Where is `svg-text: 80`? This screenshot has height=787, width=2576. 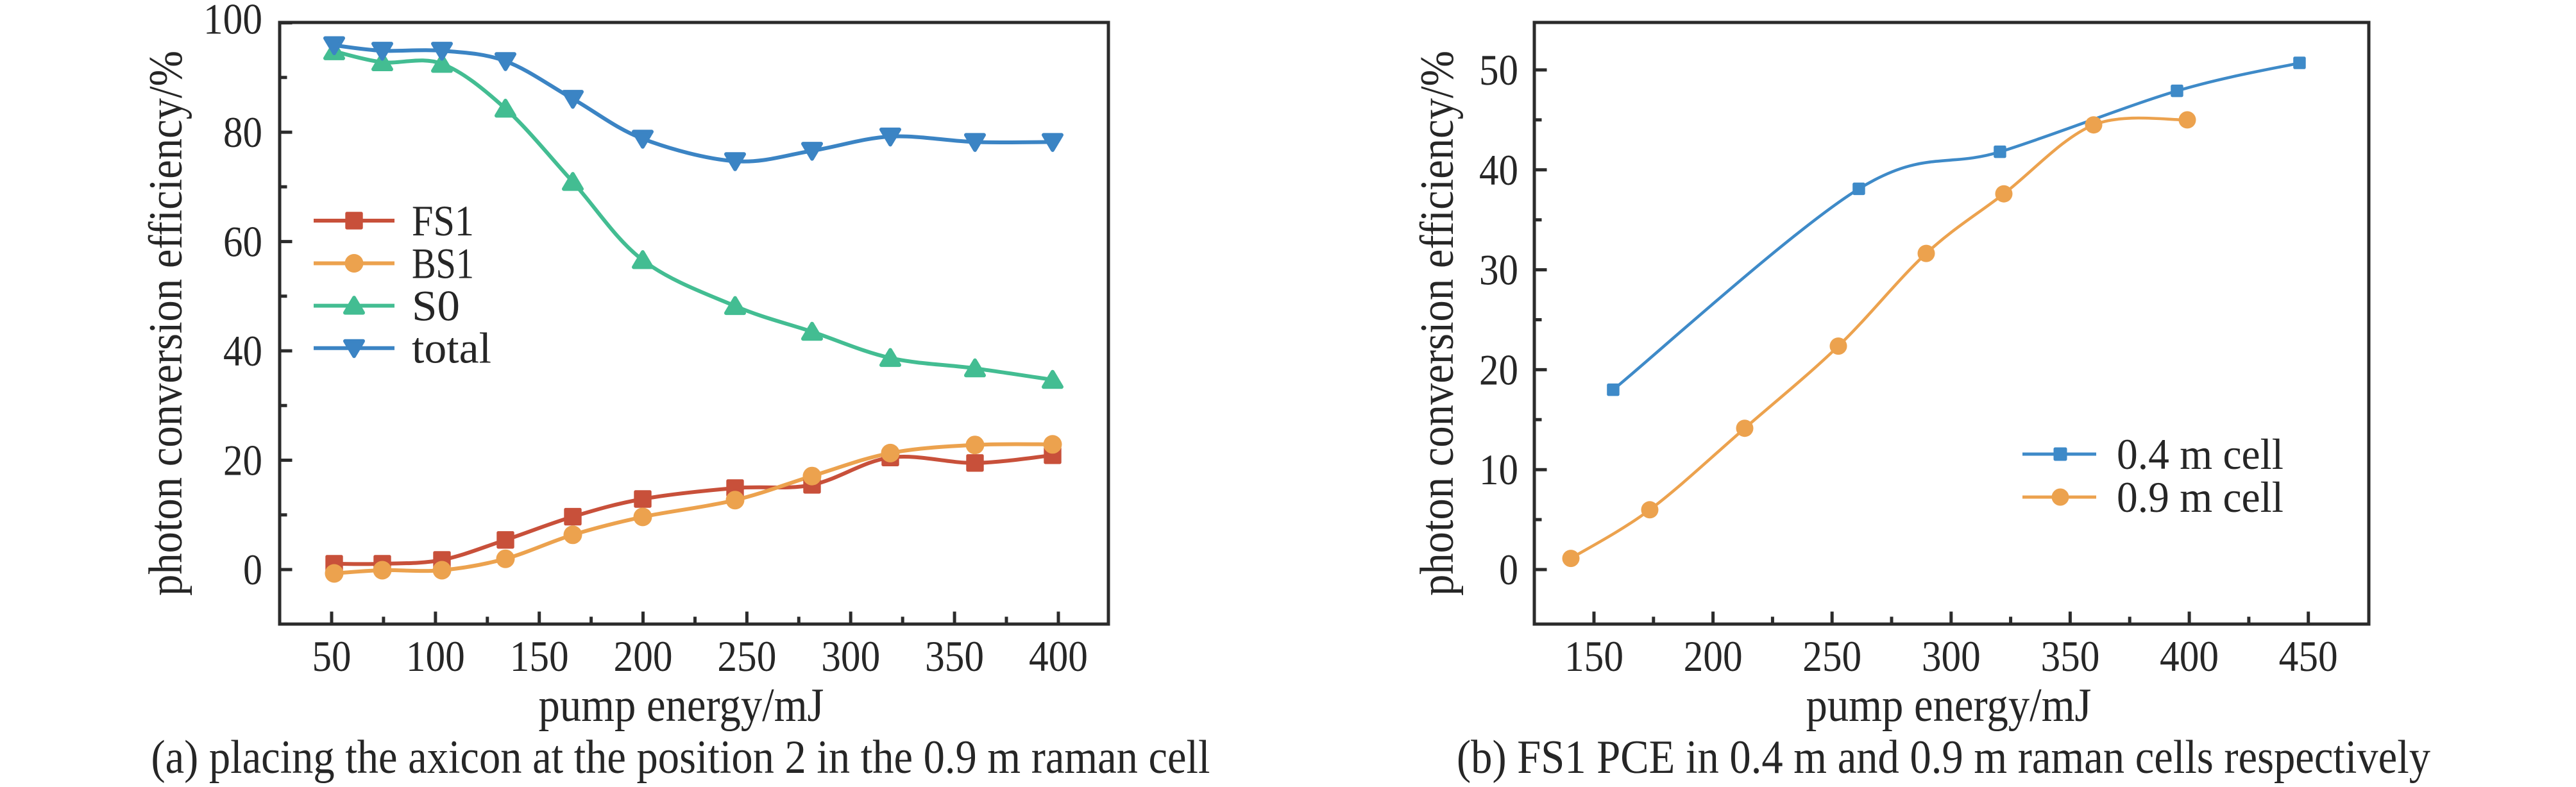
svg-text: 80 is located at coordinates (242, 132).